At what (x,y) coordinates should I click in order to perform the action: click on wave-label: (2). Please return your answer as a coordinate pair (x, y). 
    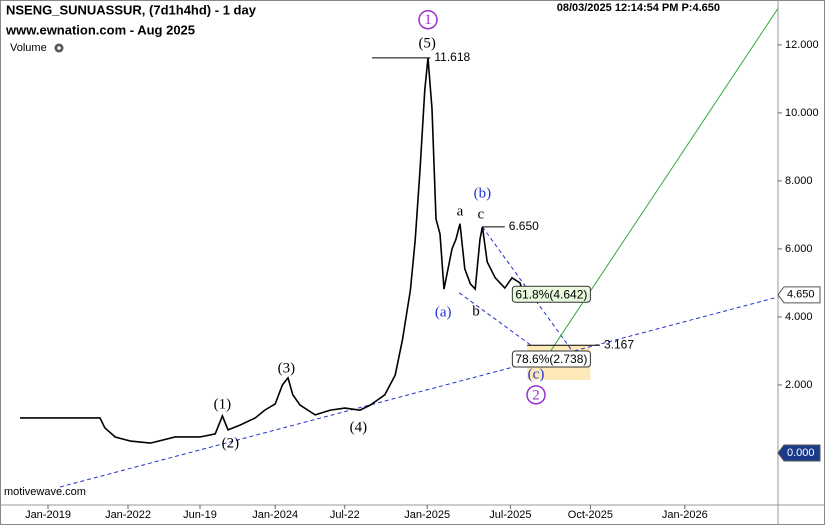
    Looking at the image, I should click on (231, 444).